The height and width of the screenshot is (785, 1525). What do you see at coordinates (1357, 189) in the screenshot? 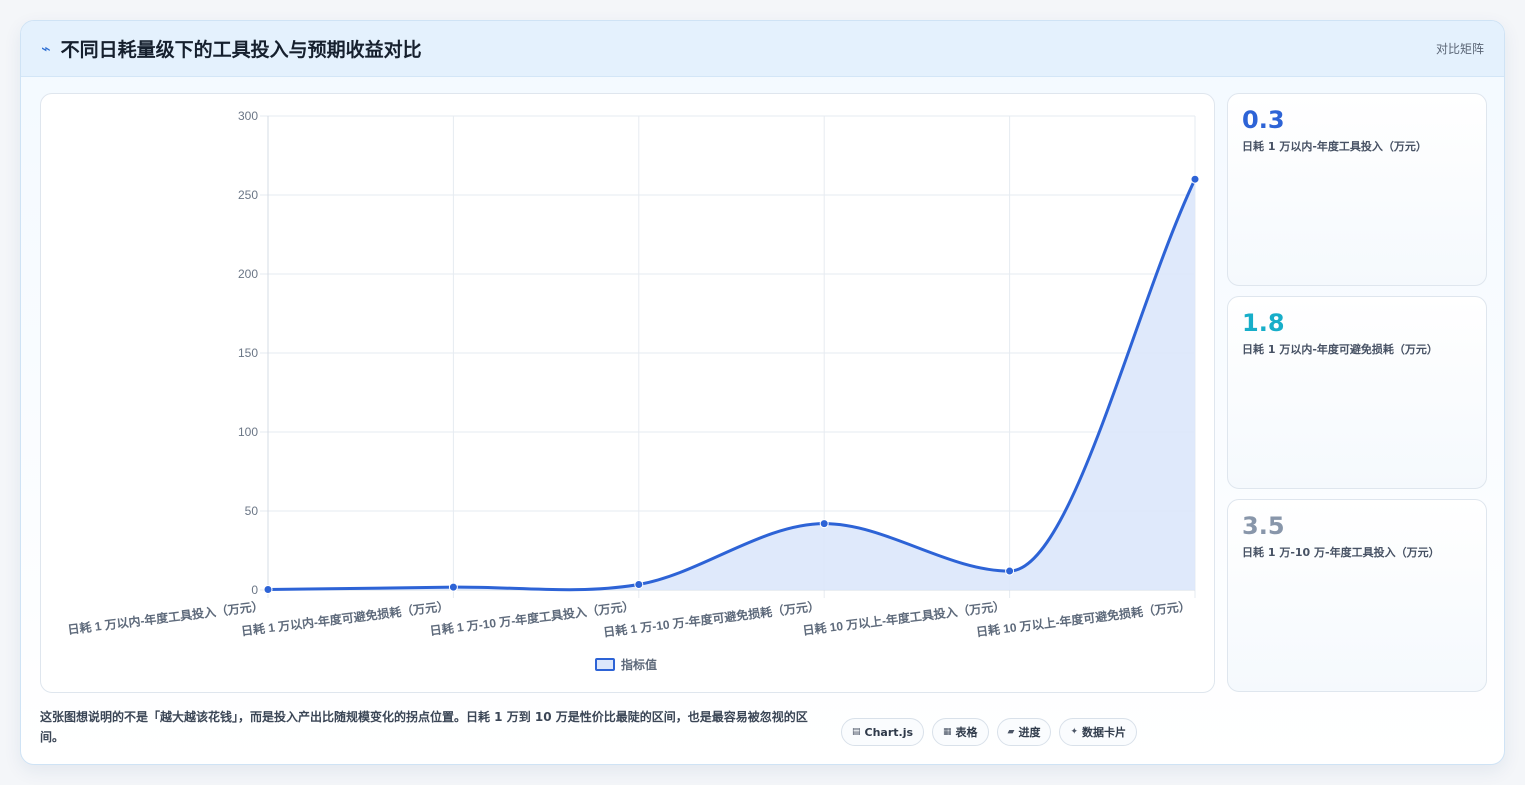
I see `stat-card-1: 0.3 日耗 1 万以内-年度工具投入（万元）` at bounding box center [1357, 189].